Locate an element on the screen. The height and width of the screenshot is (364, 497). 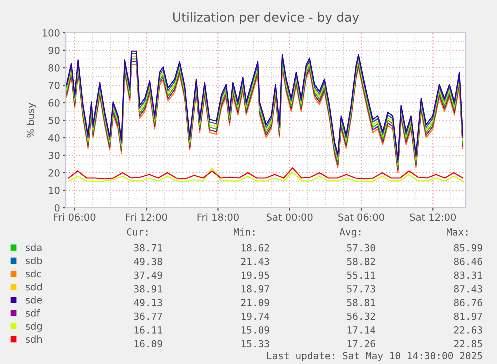
y-tick-label: 50 is located at coordinates (54, 120).